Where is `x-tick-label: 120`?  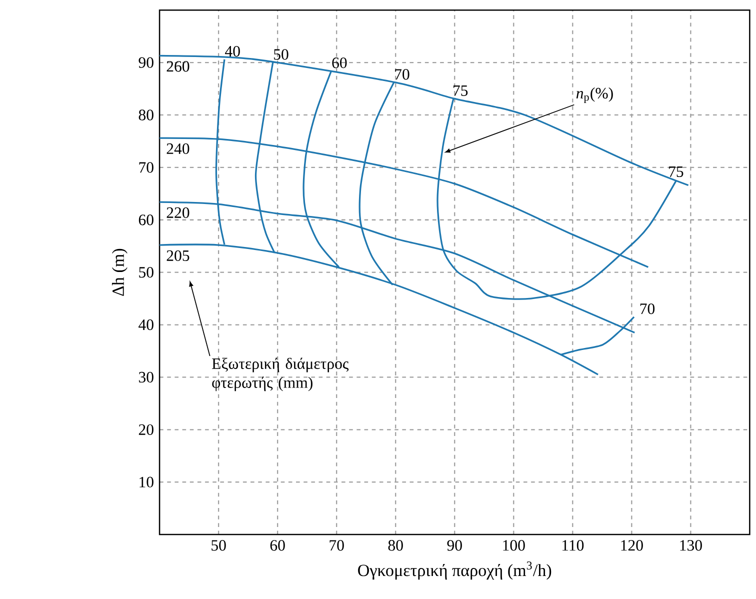
x-tick-label: 120 is located at coordinates (632, 545).